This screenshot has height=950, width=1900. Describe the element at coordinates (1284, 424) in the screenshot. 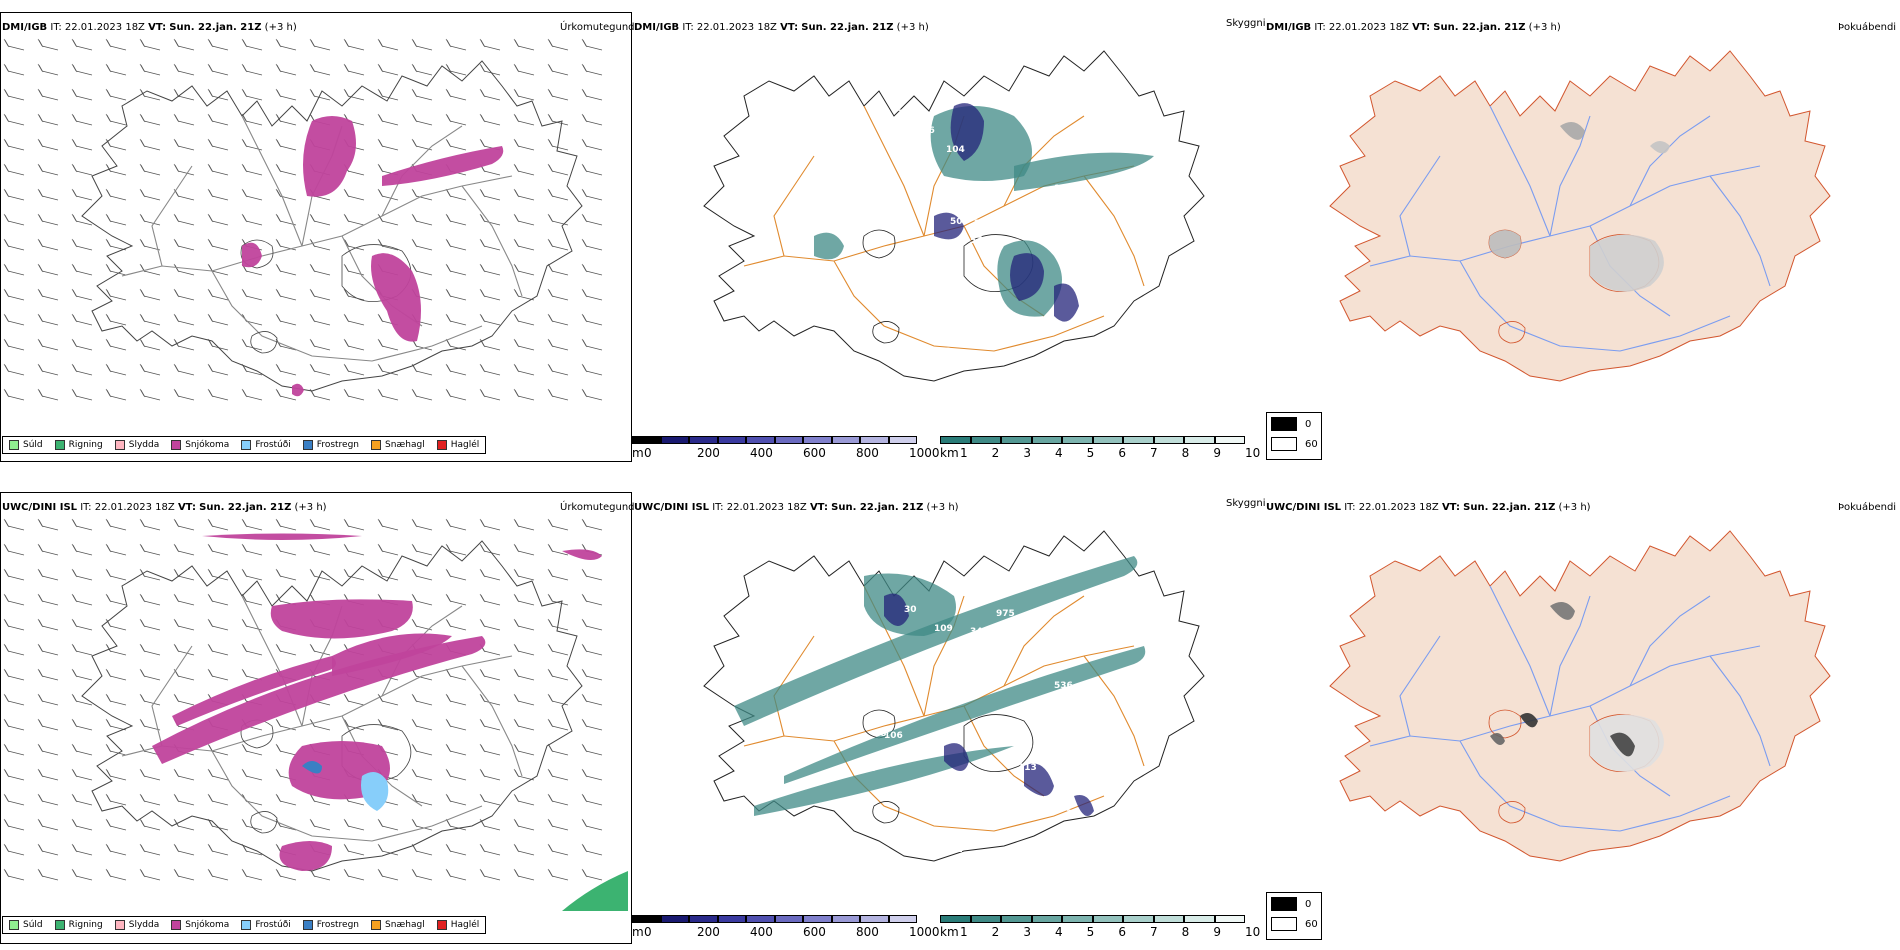

I see `fog-legend-swatch` at that location.